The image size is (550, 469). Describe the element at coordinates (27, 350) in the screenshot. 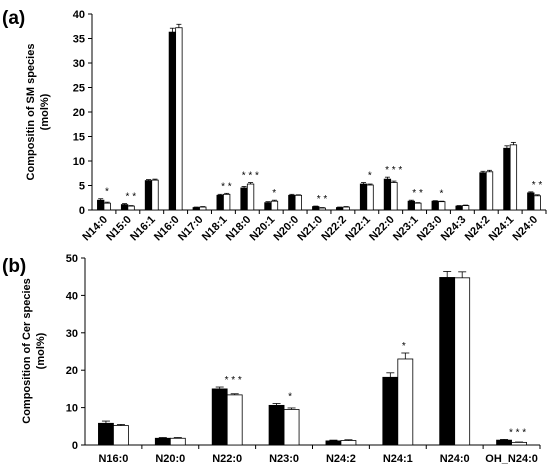

I see `y-axis-title-line: Composition of Cer species` at that location.